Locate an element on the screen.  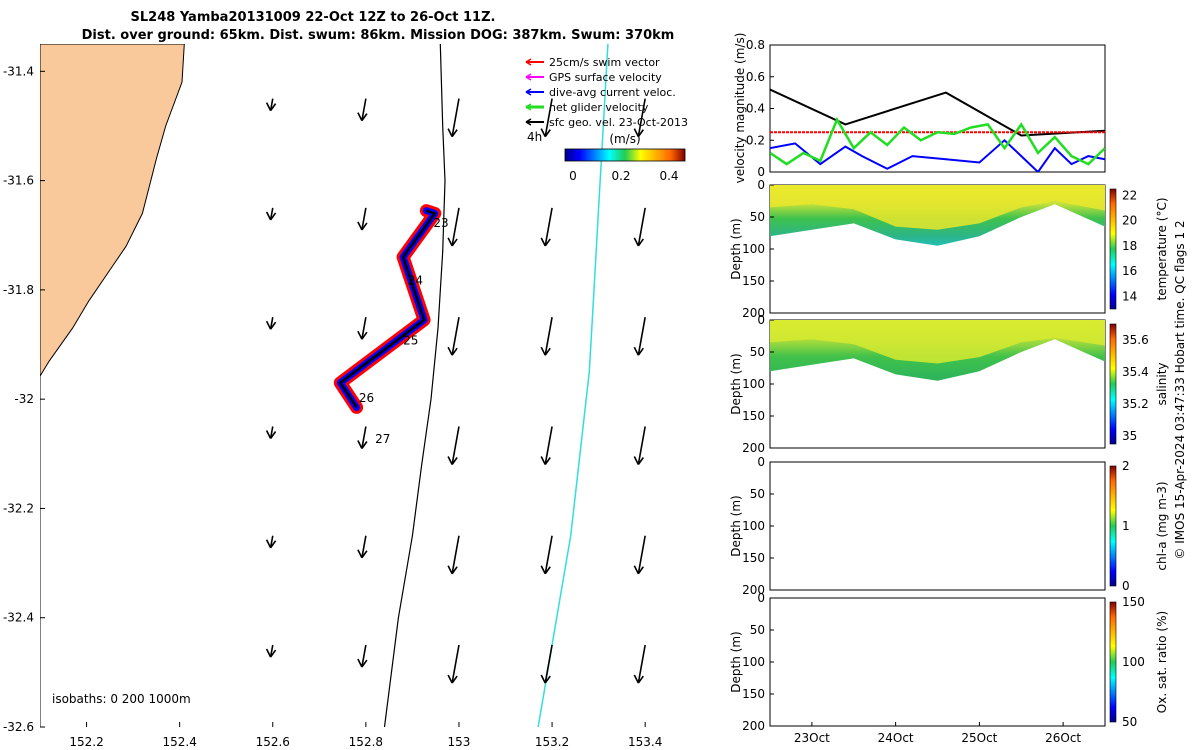
day-label: 24 is located at coordinates (415, 280).